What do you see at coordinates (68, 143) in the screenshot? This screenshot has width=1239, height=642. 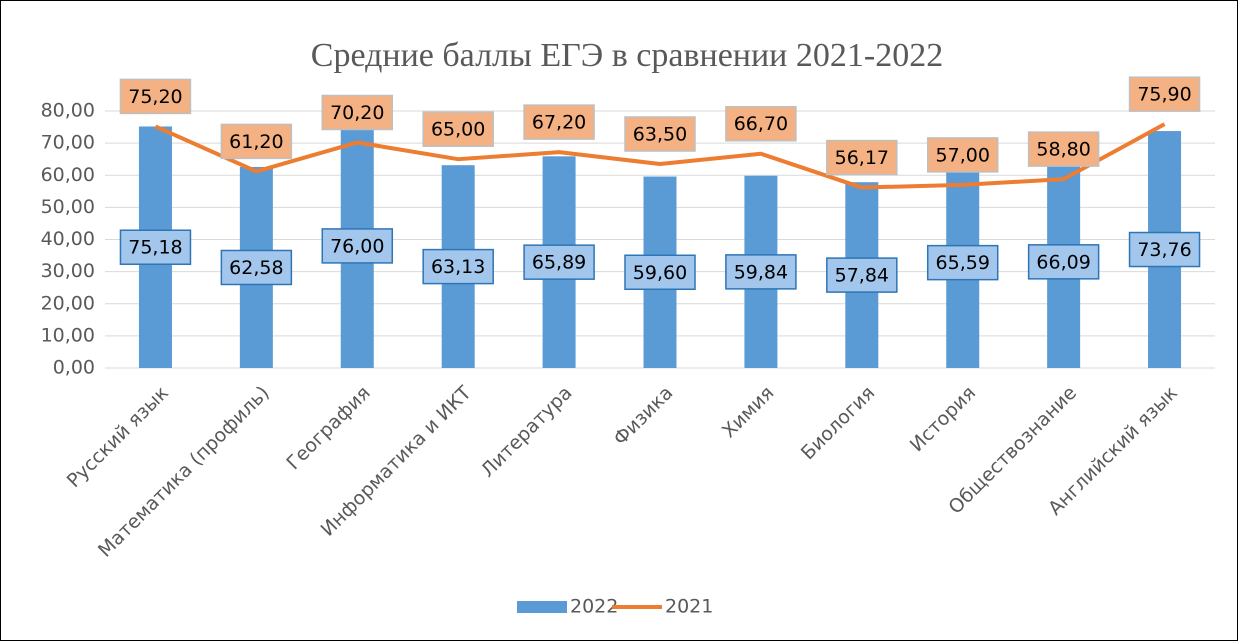 I see `y-tick-label: 70,00` at bounding box center [68, 143].